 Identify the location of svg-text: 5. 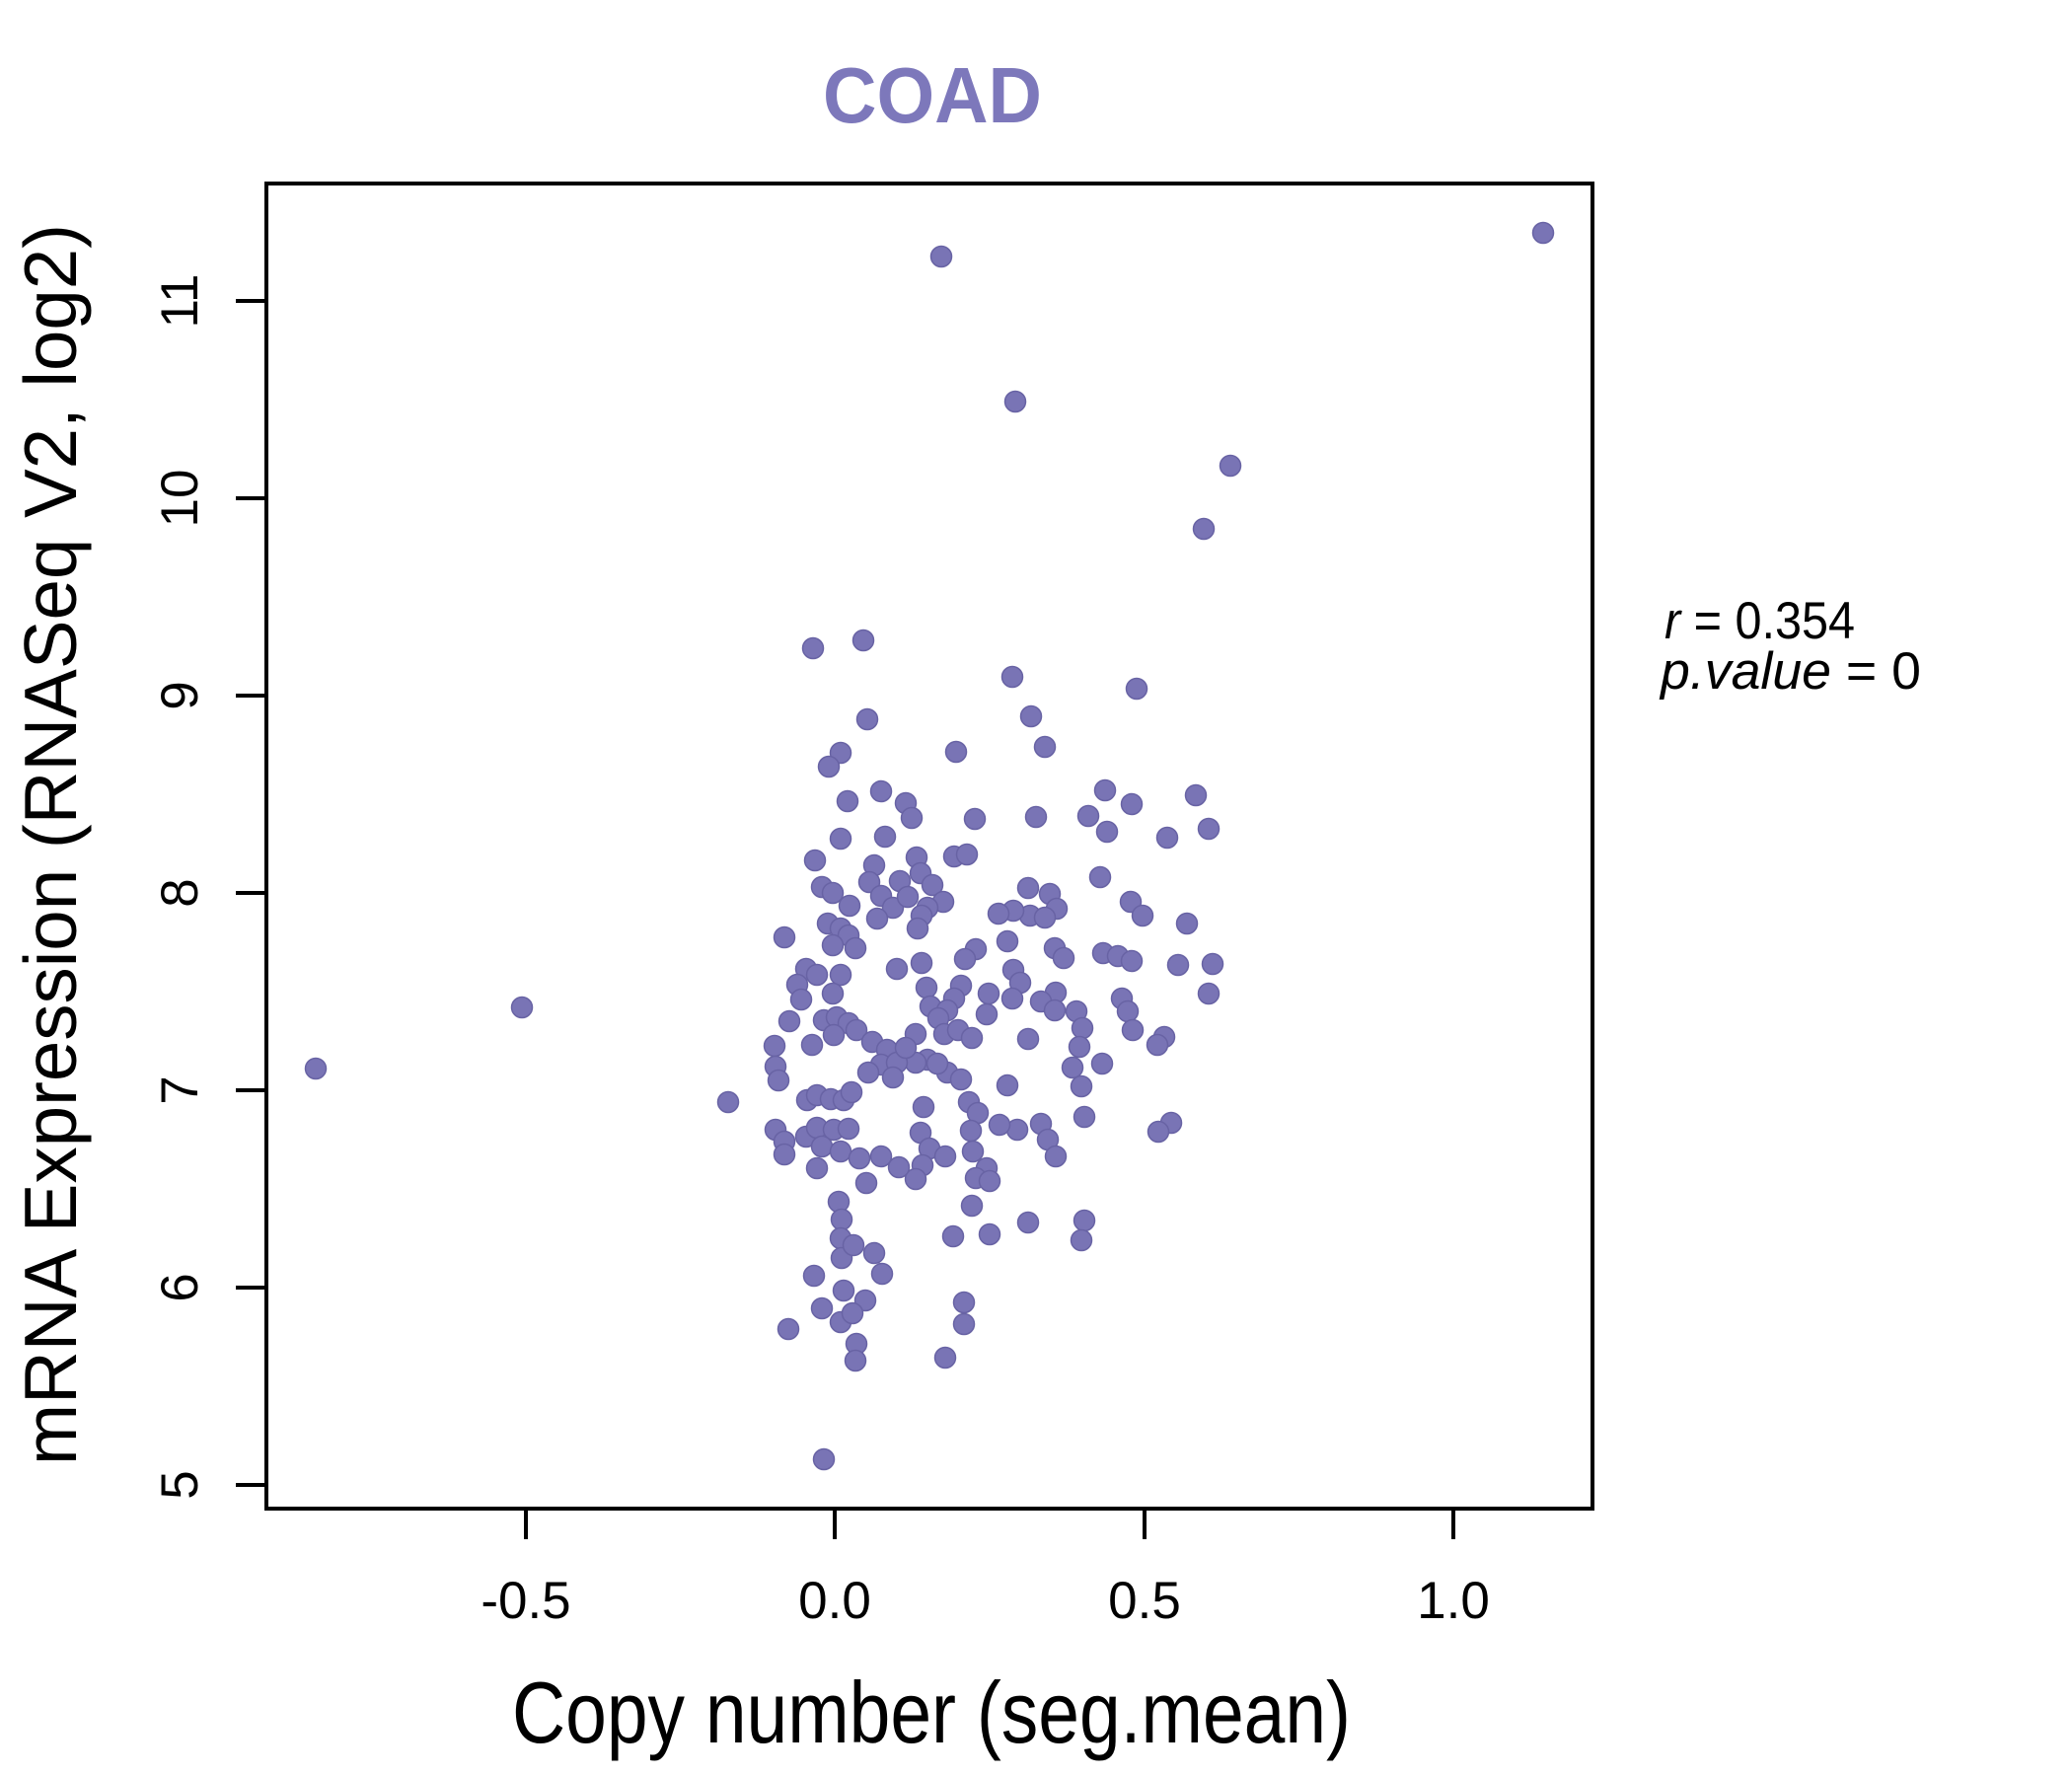
(180, 1484).